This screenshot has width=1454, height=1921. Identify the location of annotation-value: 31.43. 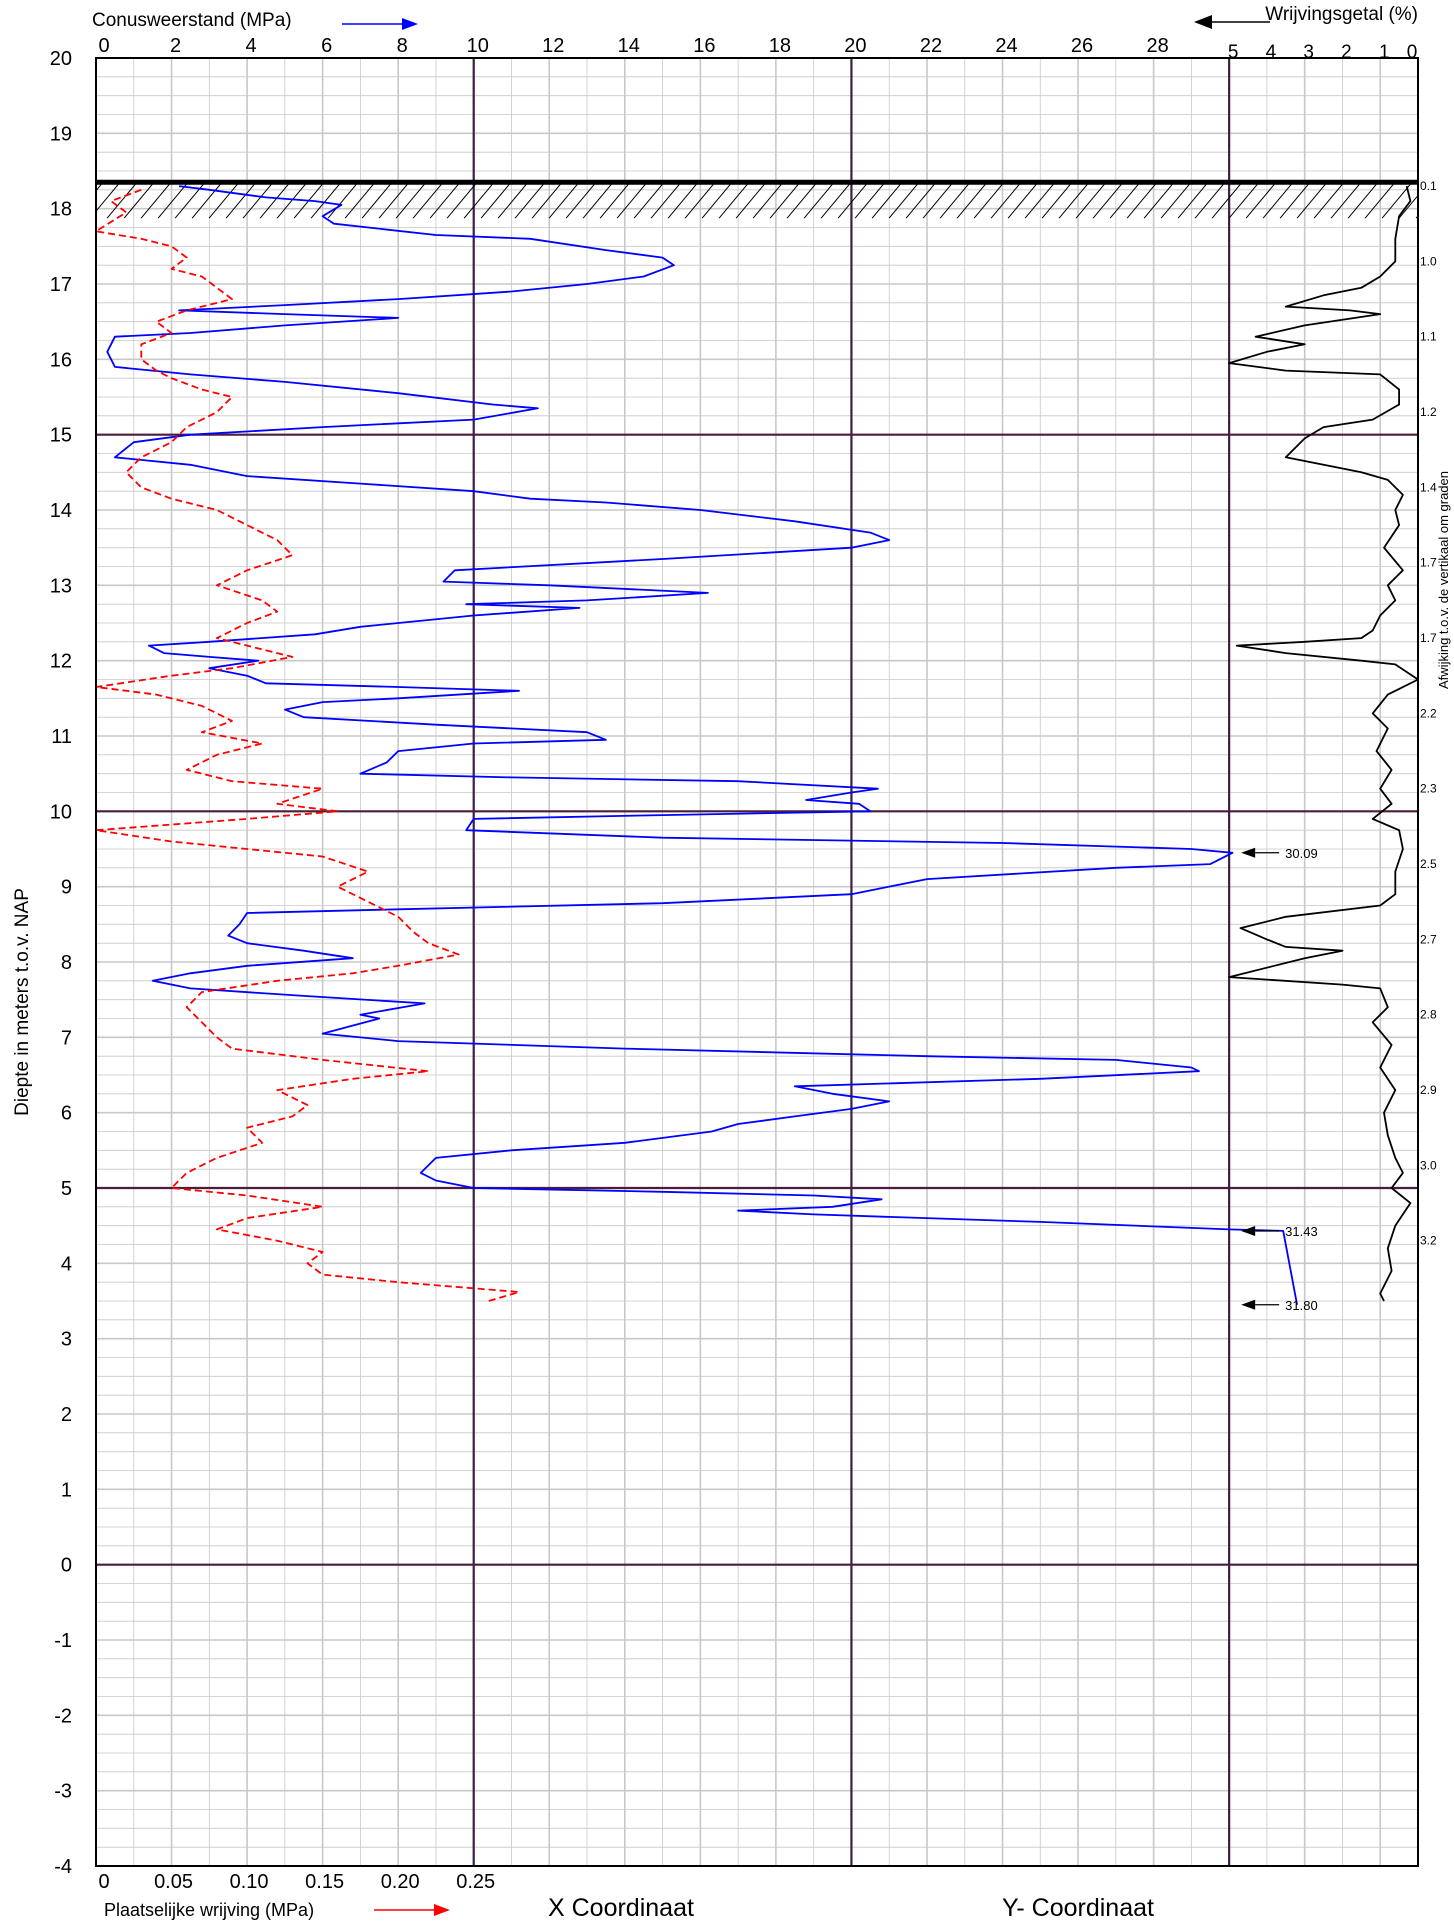
(1301, 1231).